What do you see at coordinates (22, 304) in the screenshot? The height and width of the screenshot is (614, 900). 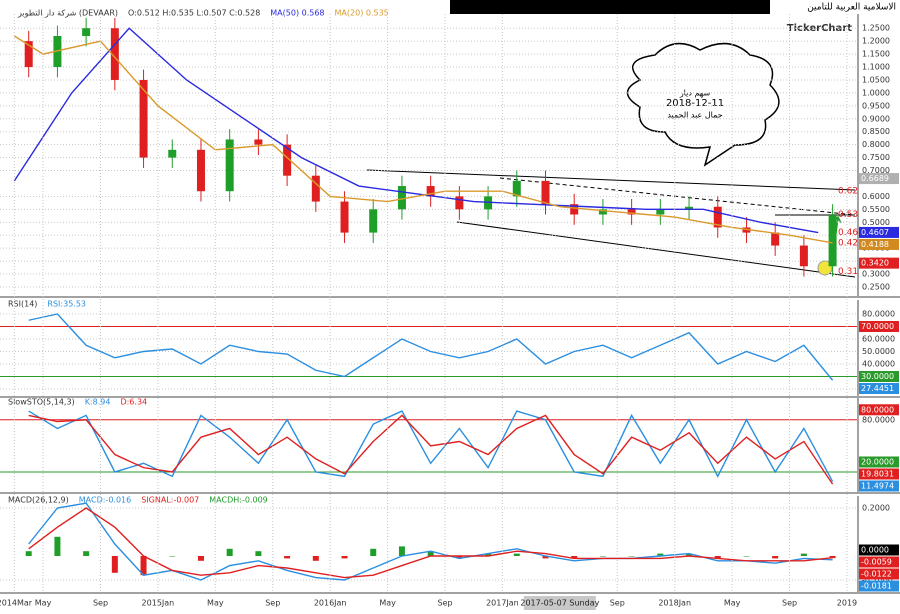 I see `legend-entry: RSI(14)` at bounding box center [22, 304].